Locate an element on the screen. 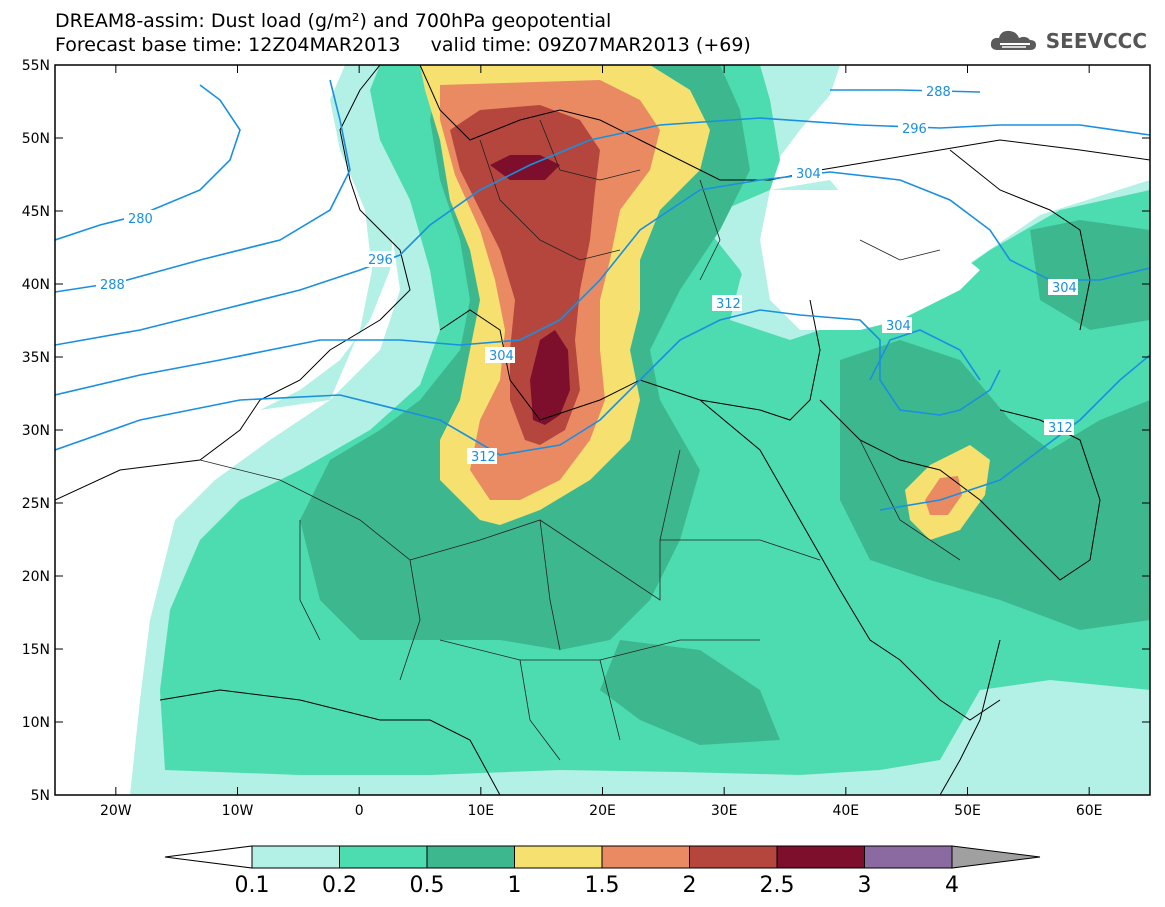 The height and width of the screenshot is (907, 1165). colorbar-label: 0.5 is located at coordinates (427, 885).